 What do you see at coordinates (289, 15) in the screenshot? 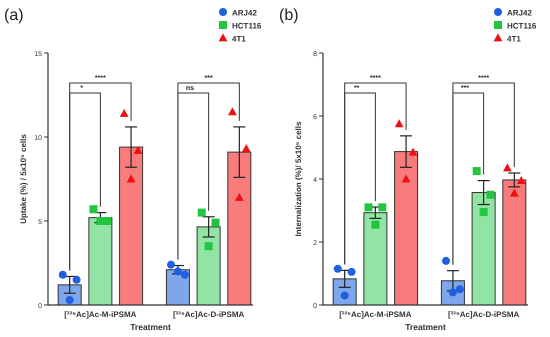
I see `chart-title: (b)` at bounding box center [289, 15].